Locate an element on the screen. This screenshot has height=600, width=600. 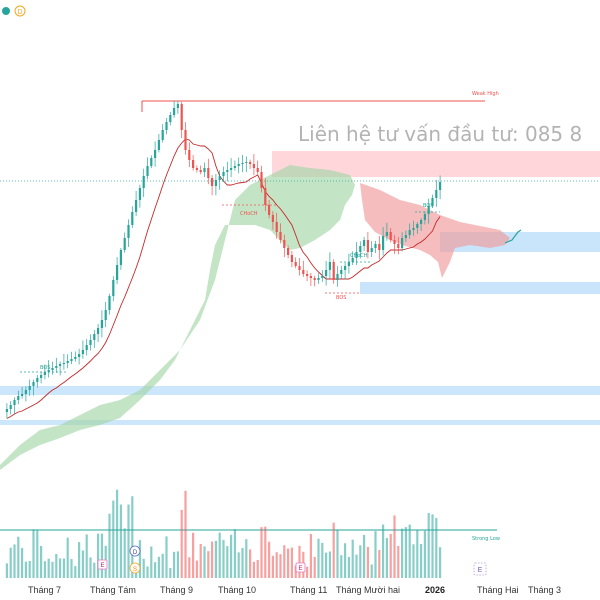
weak-high-marker: Weak High is located at coordinates (320, 101).